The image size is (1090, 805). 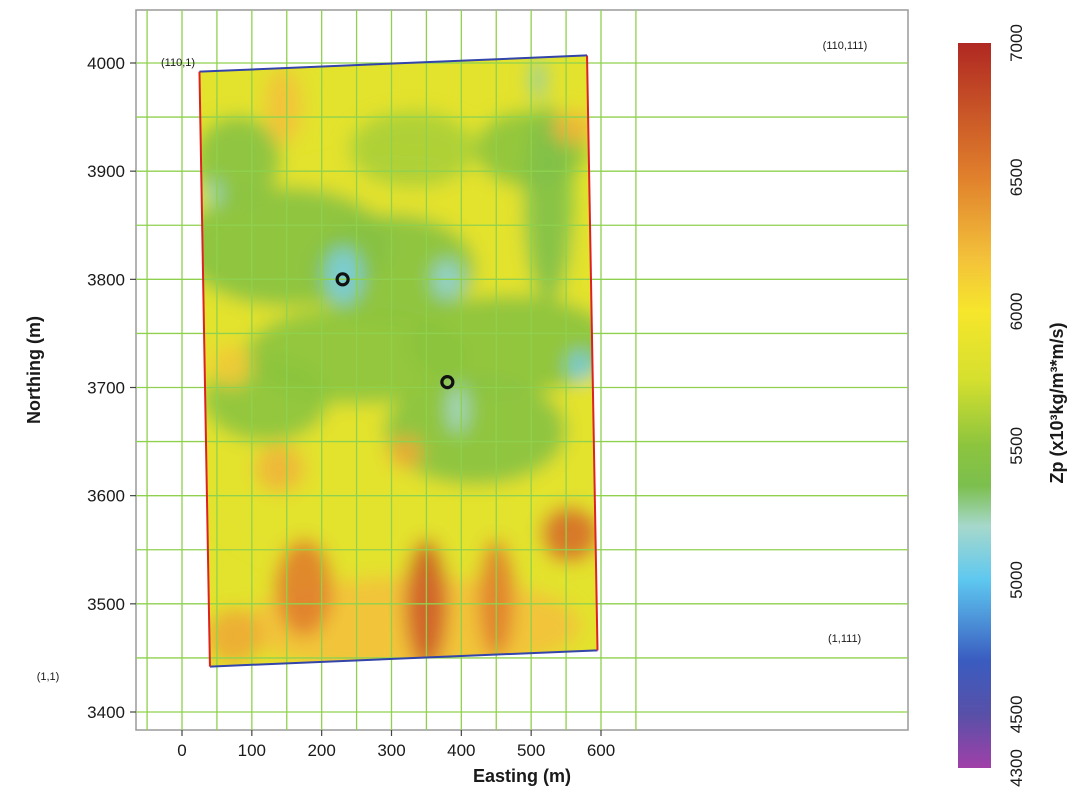 I want to click on y-tick-label: 4000, so click(x=106, y=63).